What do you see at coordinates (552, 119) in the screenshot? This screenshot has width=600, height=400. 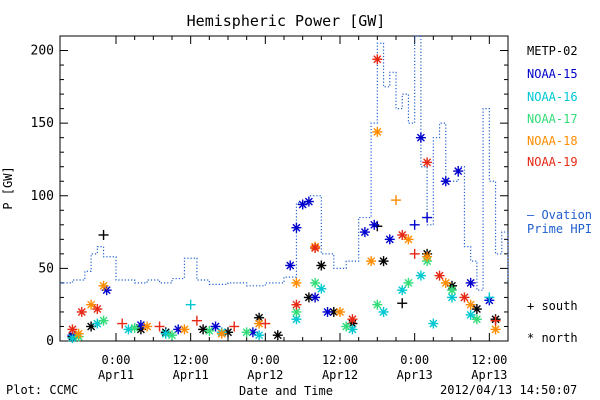 I see `legend-item-noaa-17: NOAA-17` at bounding box center [552, 119].